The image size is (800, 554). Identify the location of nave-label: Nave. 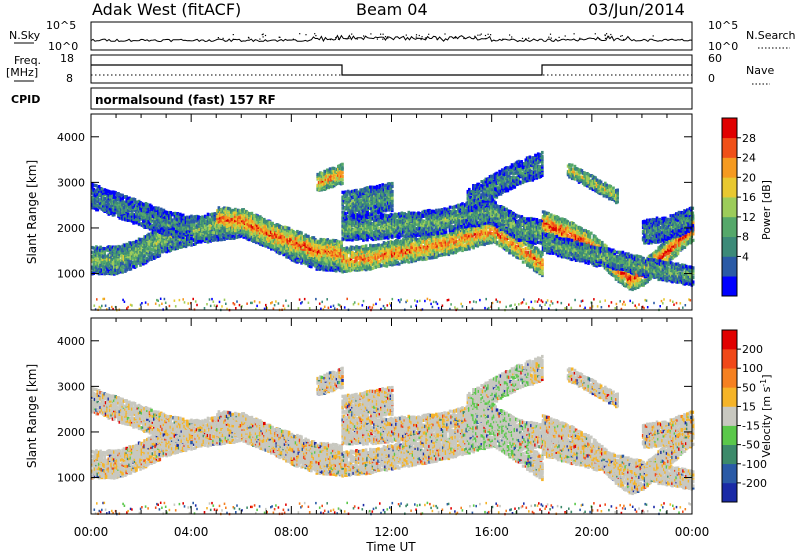
(760, 70).